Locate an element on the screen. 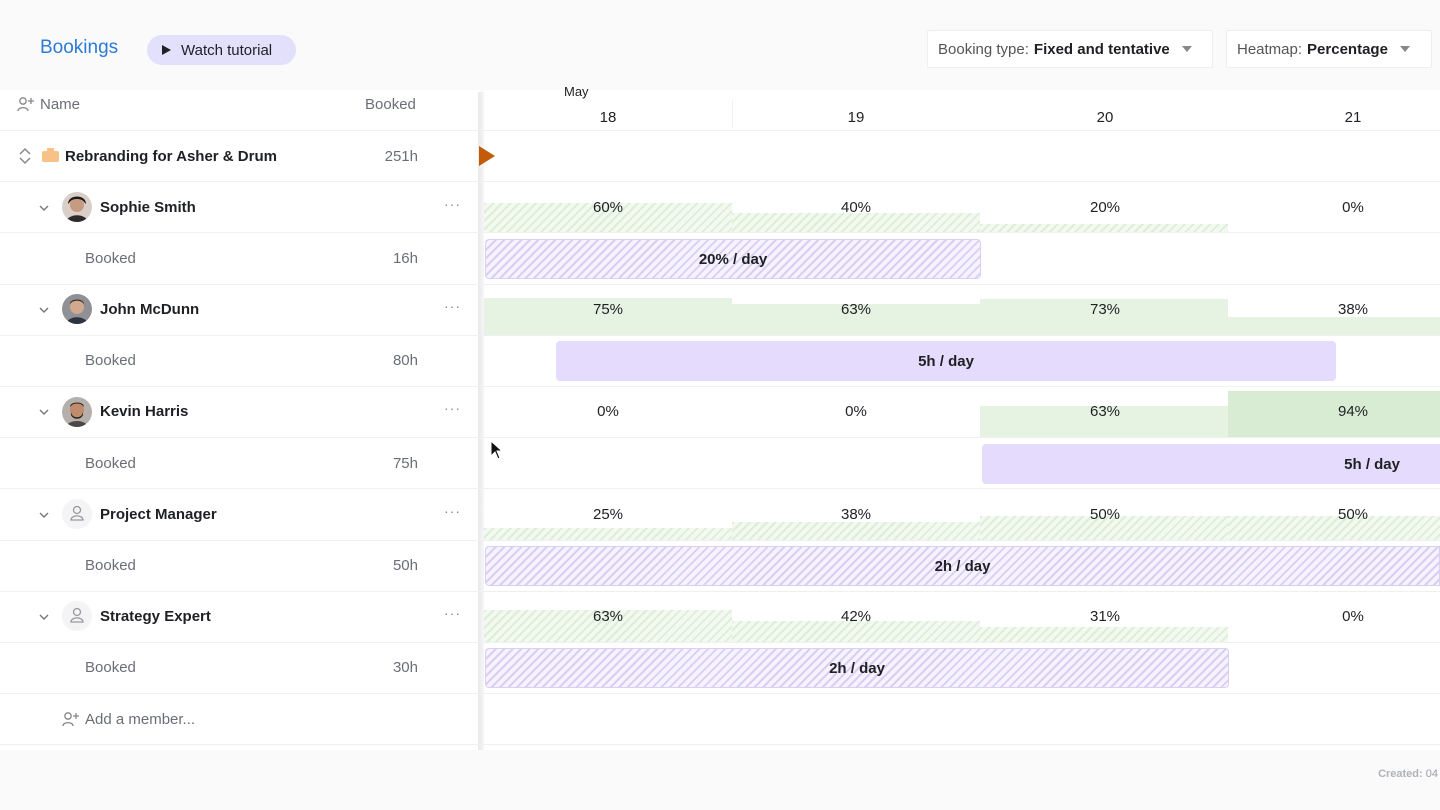 This screenshot has height=810, width=1440. booked-hours: 80h is located at coordinates (405, 360).